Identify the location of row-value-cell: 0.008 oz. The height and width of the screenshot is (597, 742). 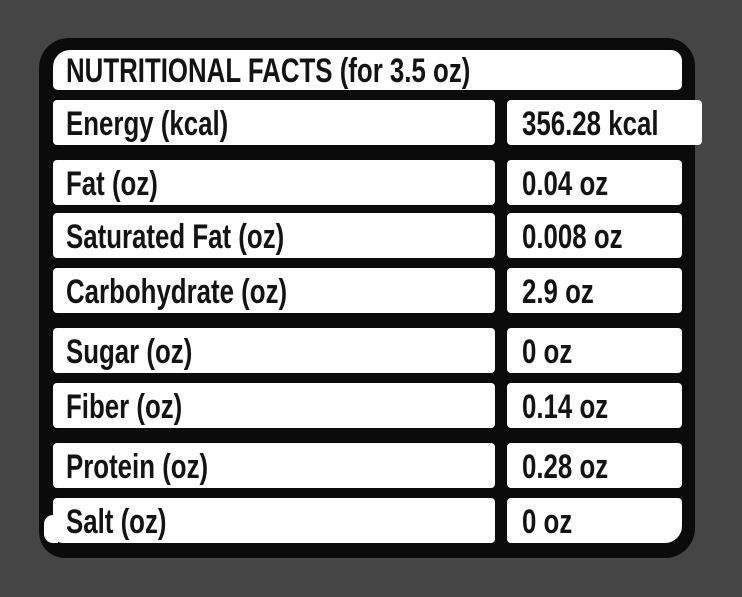
(594, 235).